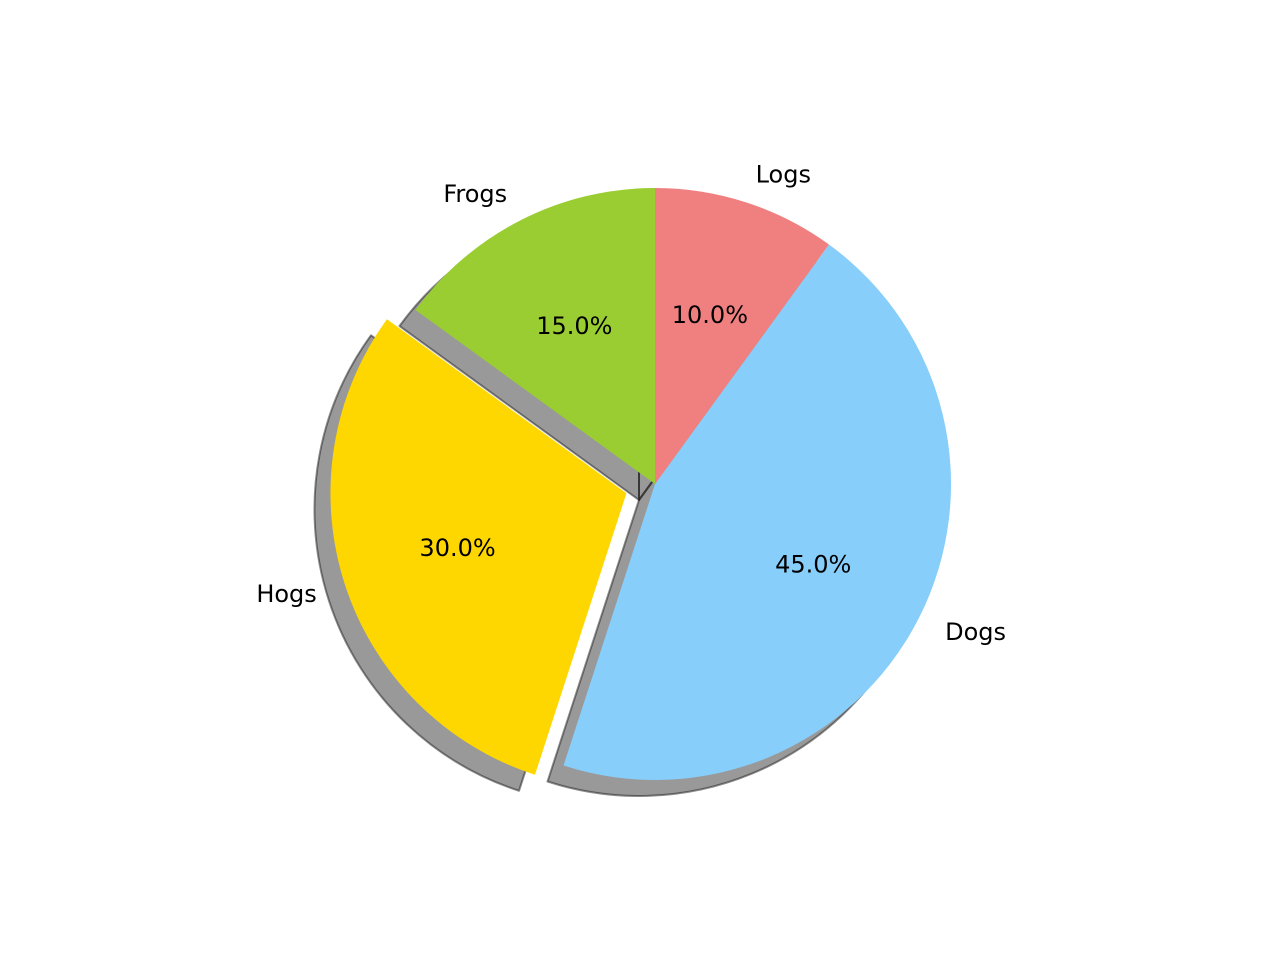 The height and width of the screenshot is (960, 1280). I want to click on pie-pct-label-frogs: 15.0%, so click(574, 326).